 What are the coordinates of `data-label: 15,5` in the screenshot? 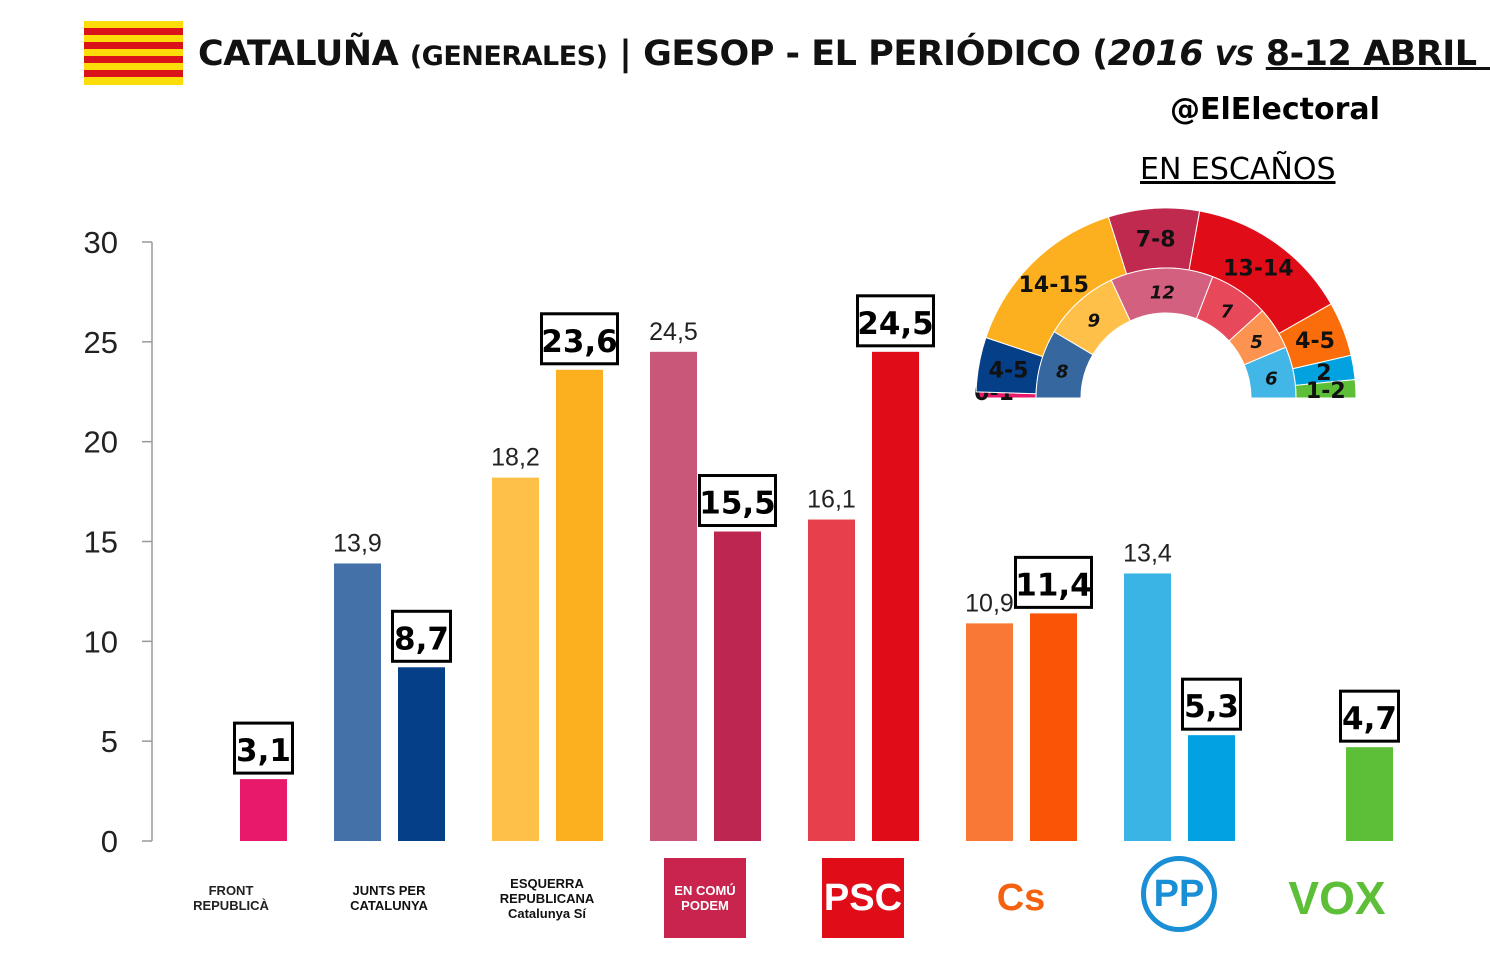 It's located at (737, 504).